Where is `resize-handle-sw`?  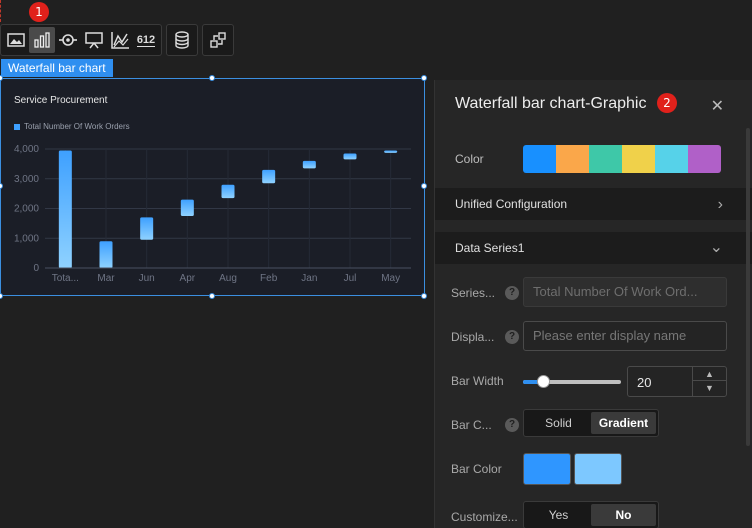
resize-handle-sw is located at coordinates (1, 296).